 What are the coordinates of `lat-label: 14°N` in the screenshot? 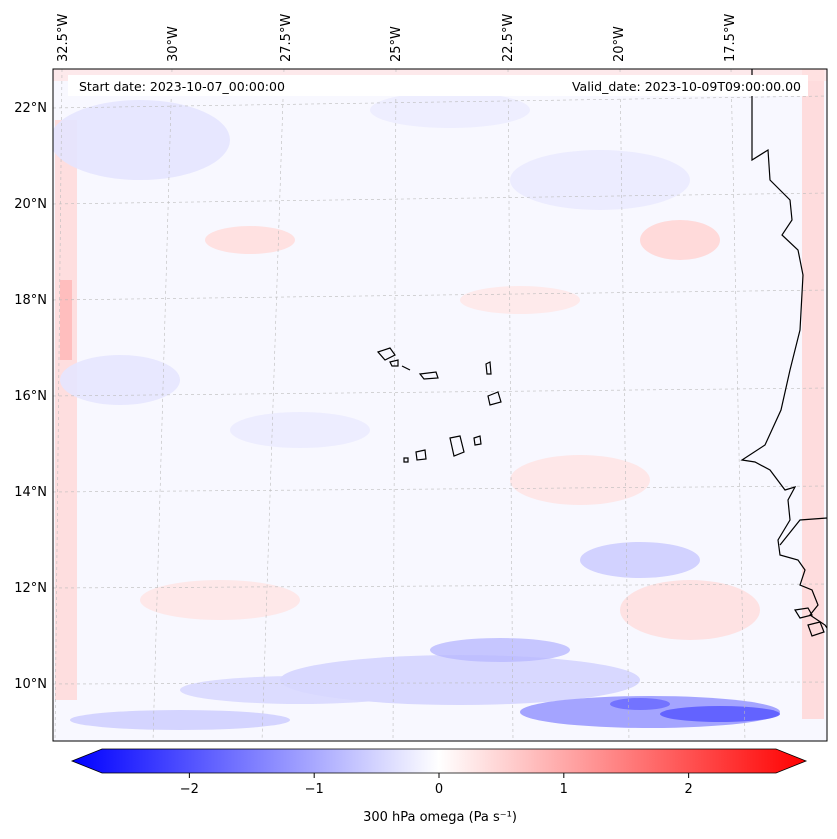 It's located at (30, 492).